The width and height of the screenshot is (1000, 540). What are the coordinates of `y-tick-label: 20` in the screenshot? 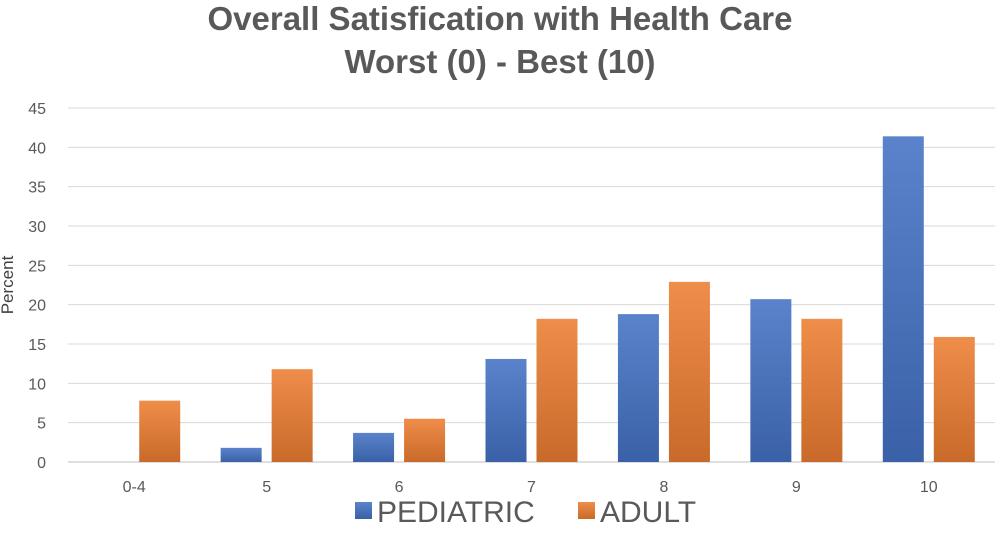 It's located at (37, 306).